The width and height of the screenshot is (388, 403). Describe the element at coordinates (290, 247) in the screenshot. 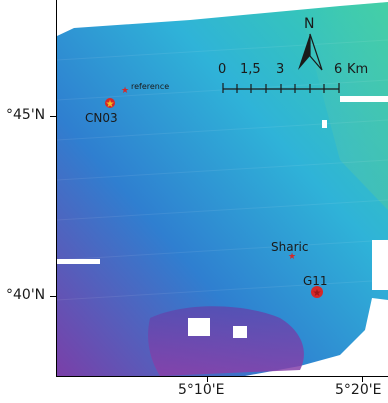

I see `site-label-sharic: Sharic` at that location.